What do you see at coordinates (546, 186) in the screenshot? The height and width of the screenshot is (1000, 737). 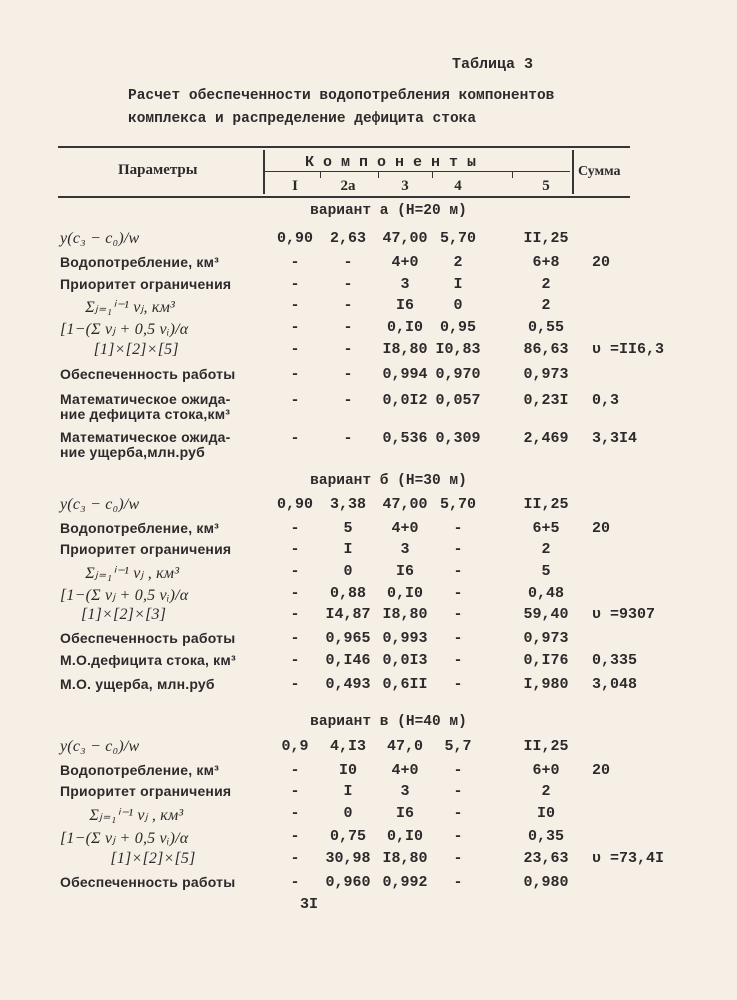 I see `column-header-5: 5` at bounding box center [546, 186].